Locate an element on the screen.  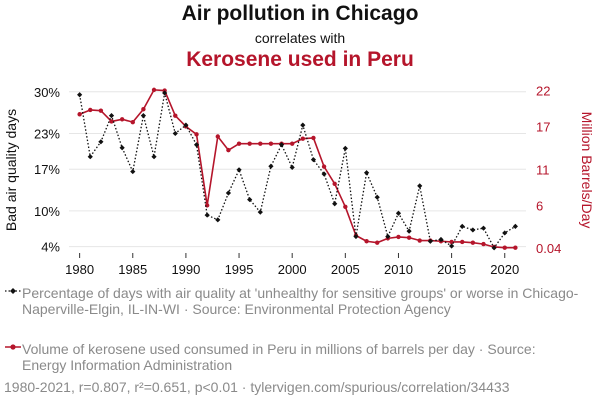
x-tick-label: 2010 is located at coordinates (398, 269).